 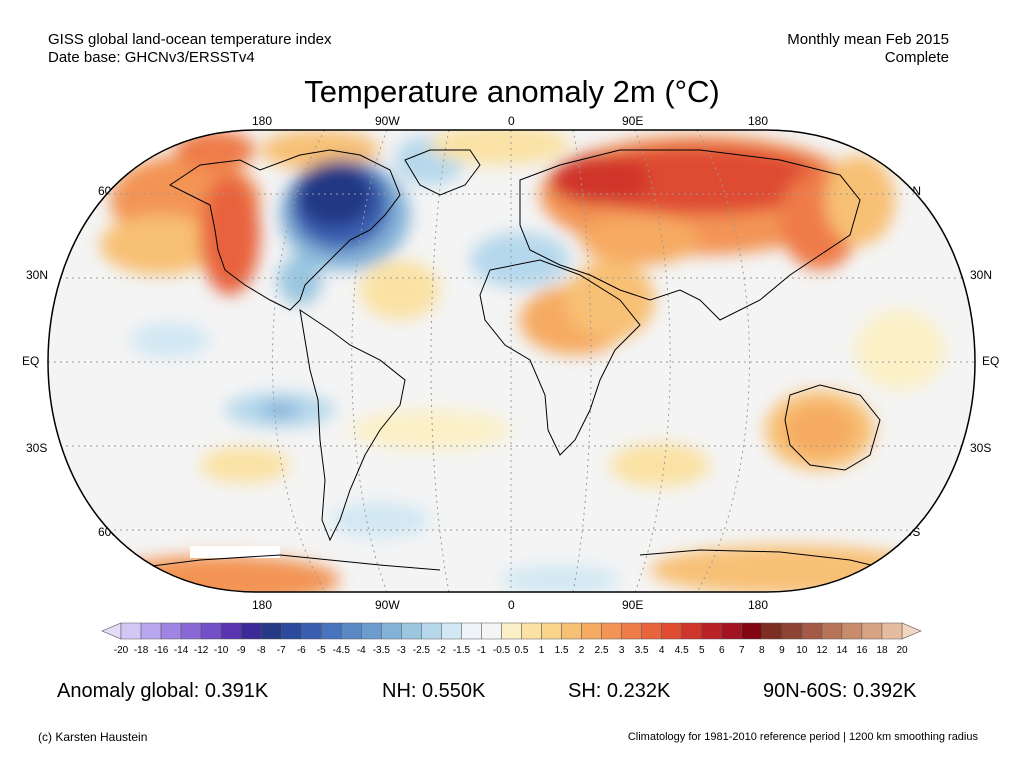 I want to click on lat-label-right-eq: EQ, so click(x=991, y=361).